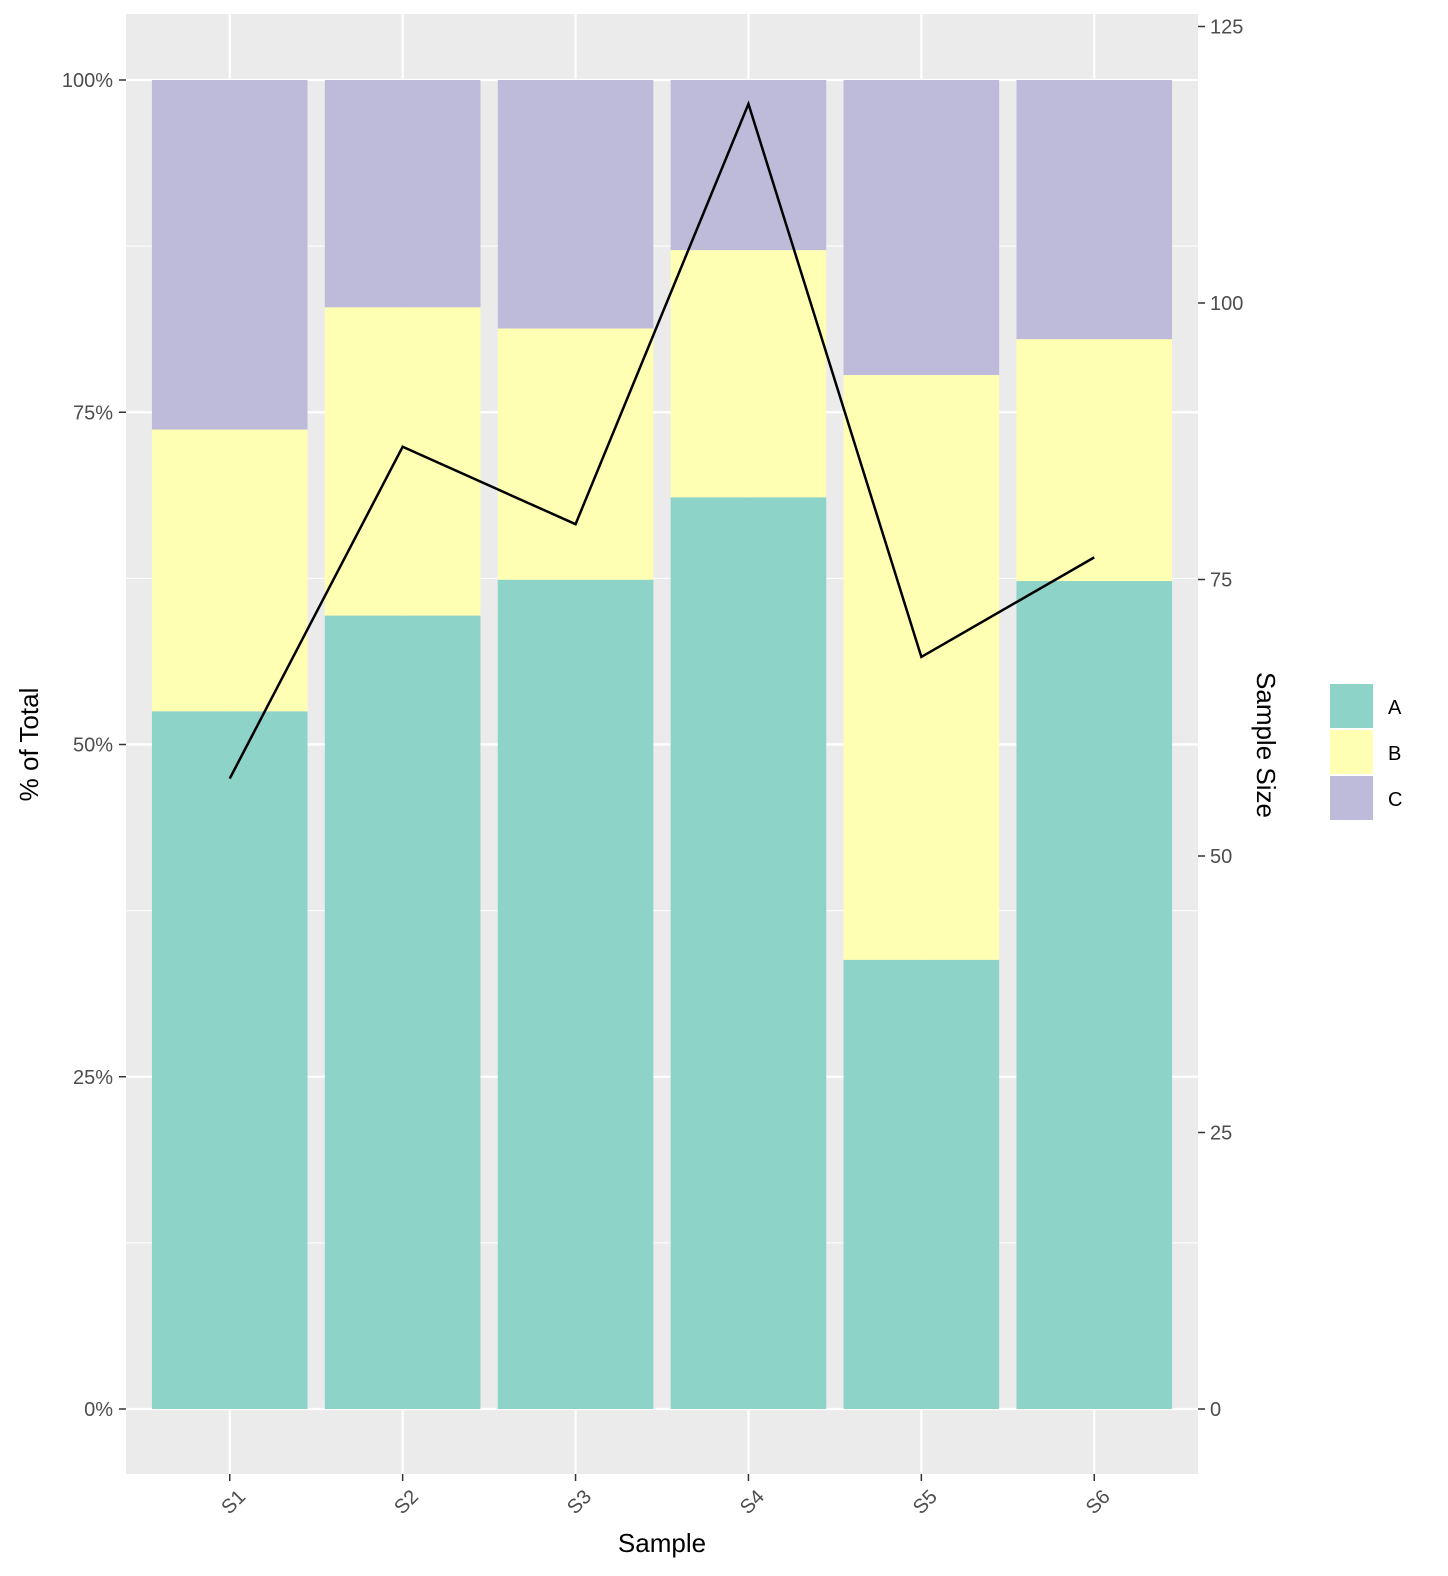 This screenshot has width=1448, height=1576. Describe the element at coordinates (1395, 708) in the screenshot. I see `legend-label-a: A` at that location.